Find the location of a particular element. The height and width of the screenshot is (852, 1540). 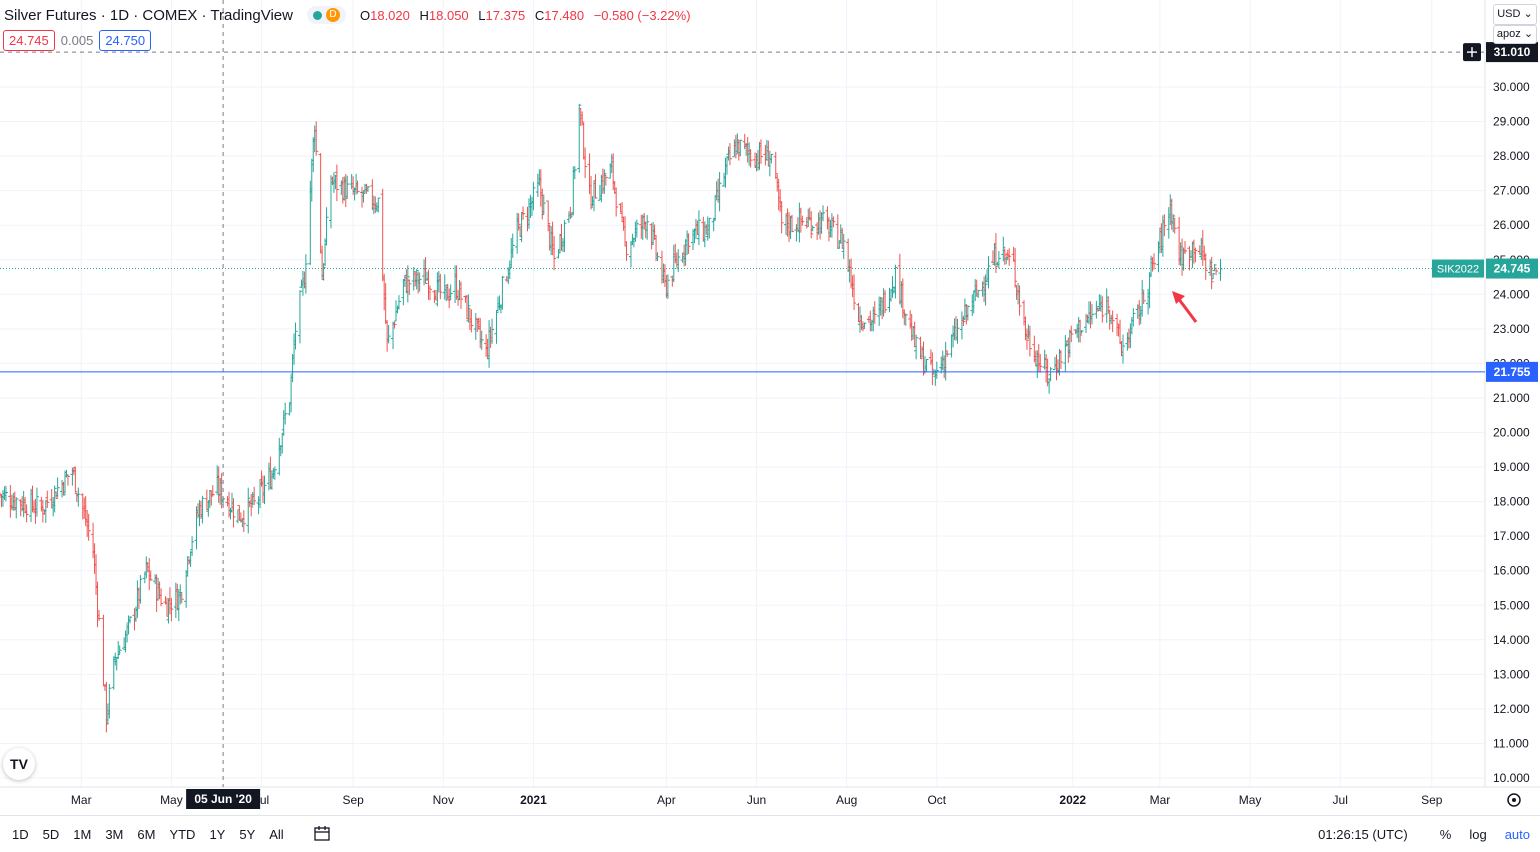

range-3m-button: 3M is located at coordinates (114, 834).